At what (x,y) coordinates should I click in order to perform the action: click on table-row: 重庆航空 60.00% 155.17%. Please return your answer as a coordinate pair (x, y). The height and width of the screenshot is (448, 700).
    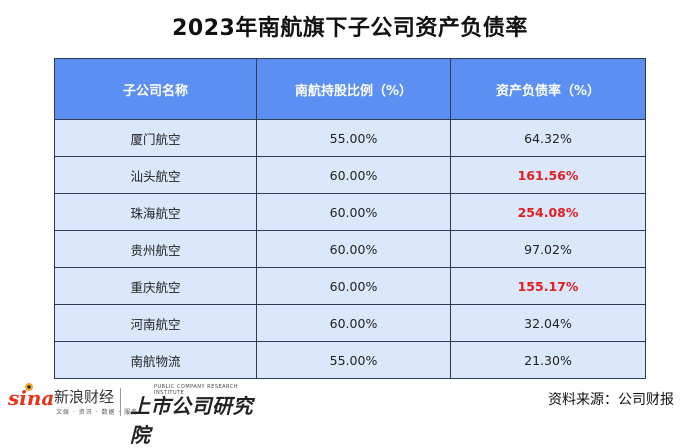
    Looking at the image, I should click on (350, 286).